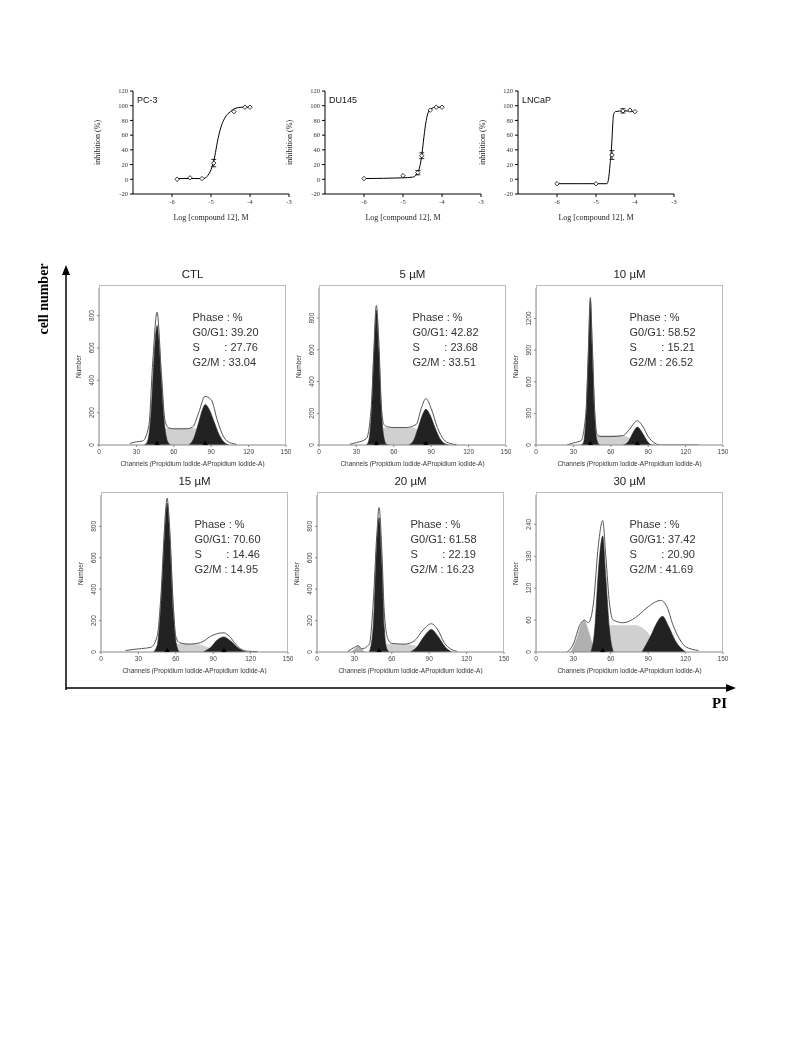  What do you see at coordinates (443, 569) in the screenshot?
I see `annotation: G2/M : 16.23` at bounding box center [443, 569].